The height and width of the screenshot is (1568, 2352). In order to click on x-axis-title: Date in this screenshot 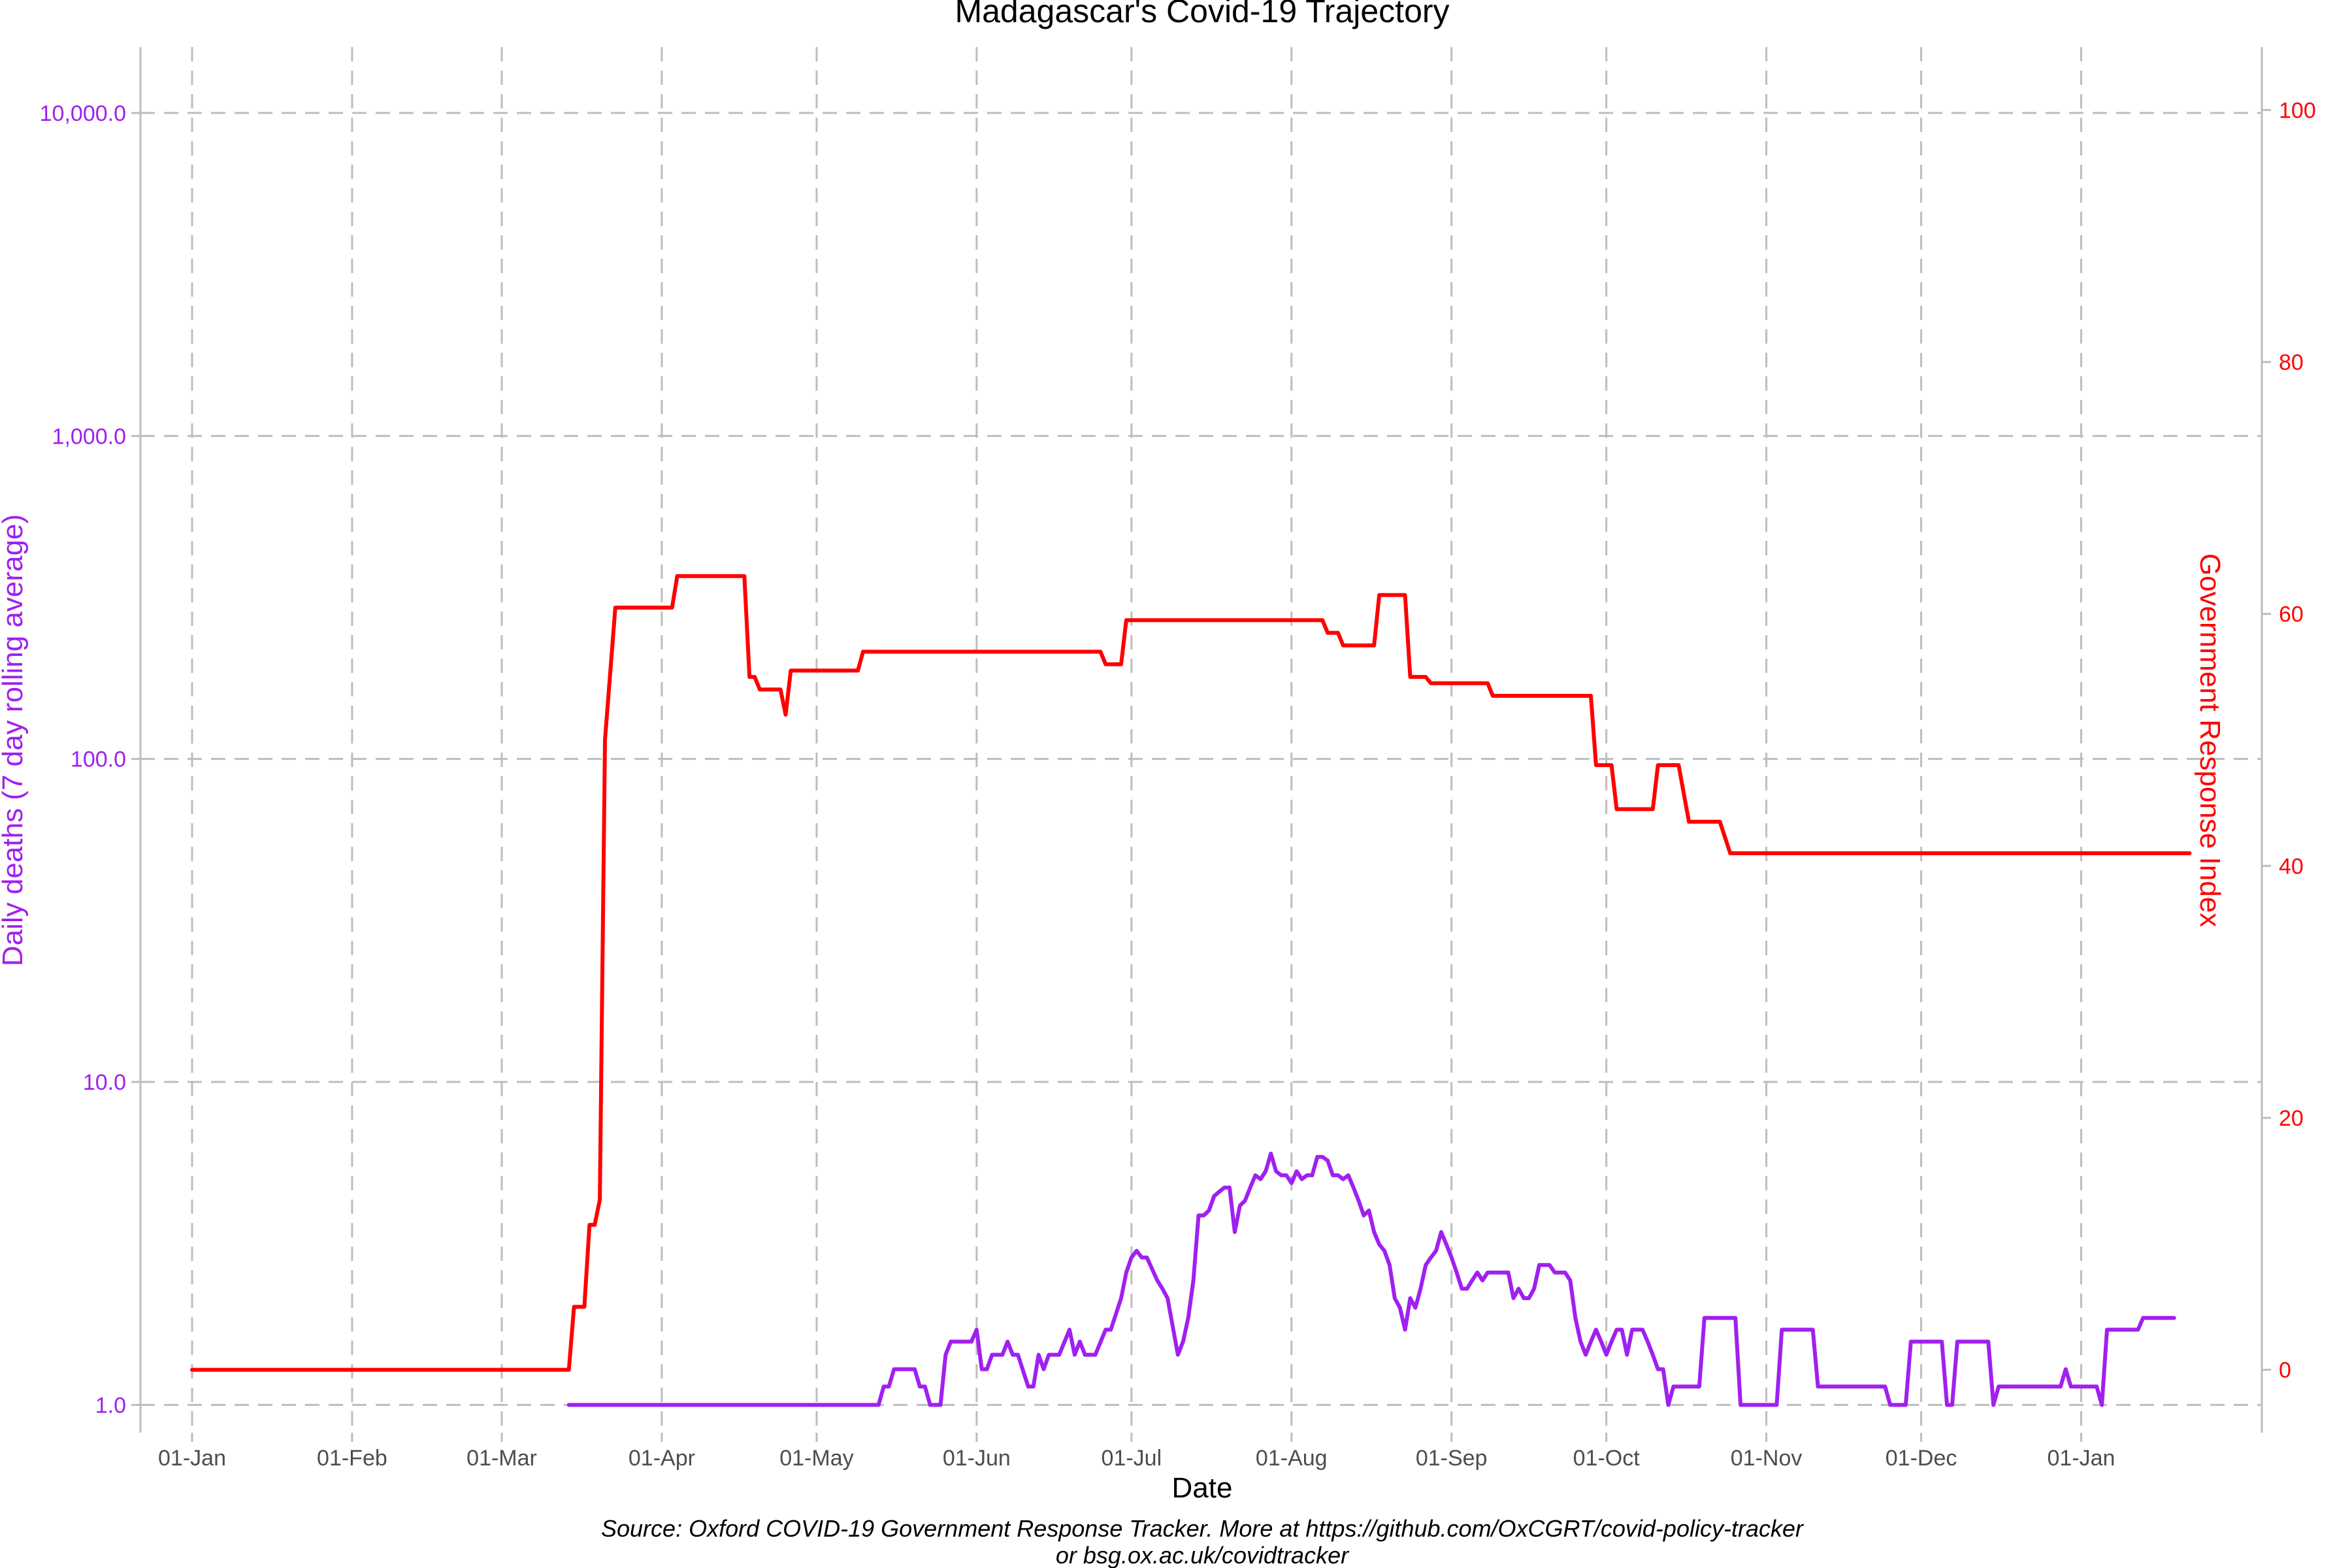, I will do `click(1202, 1488)`.